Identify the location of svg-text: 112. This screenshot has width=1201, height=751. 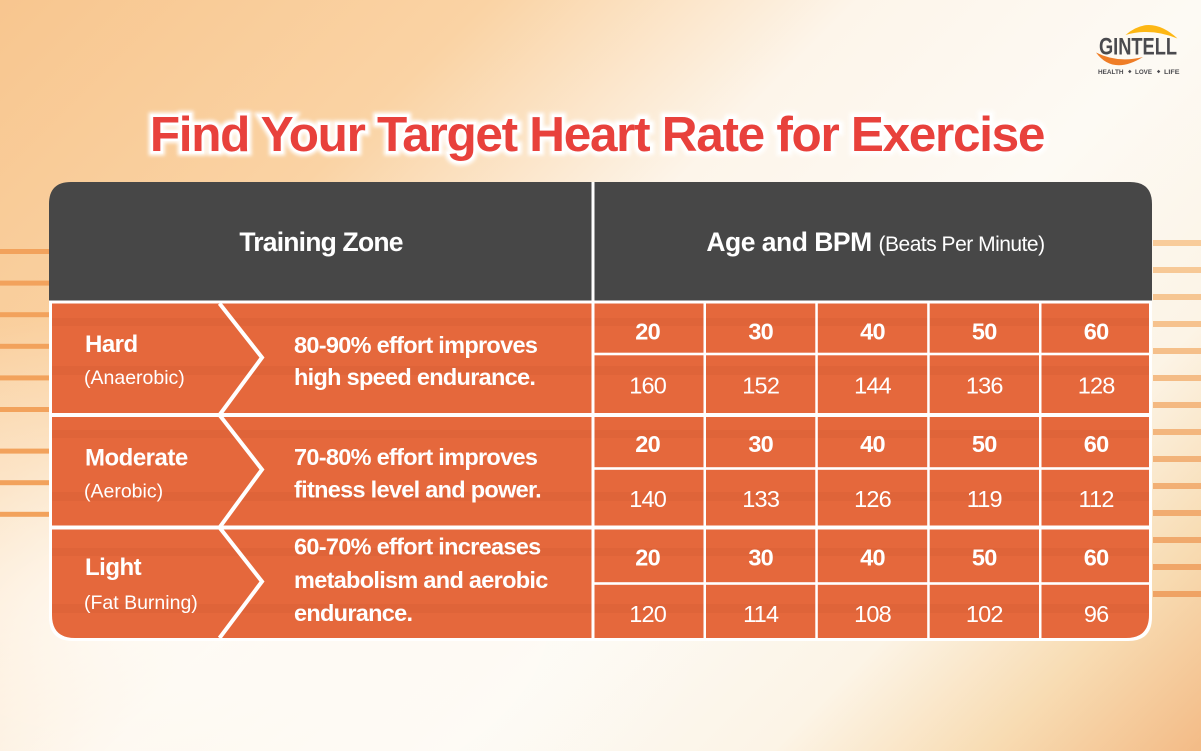
(1096, 499).